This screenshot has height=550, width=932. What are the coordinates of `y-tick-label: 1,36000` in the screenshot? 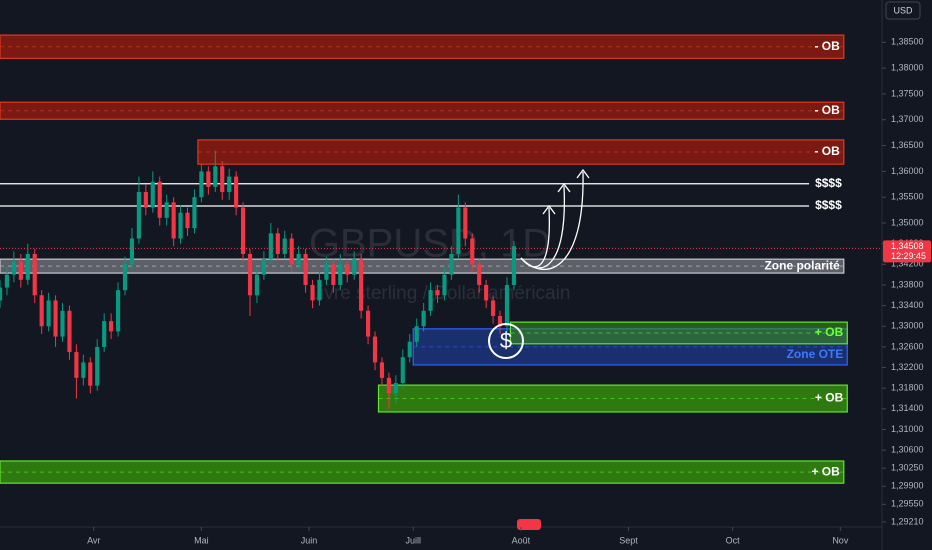 It's located at (907, 171).